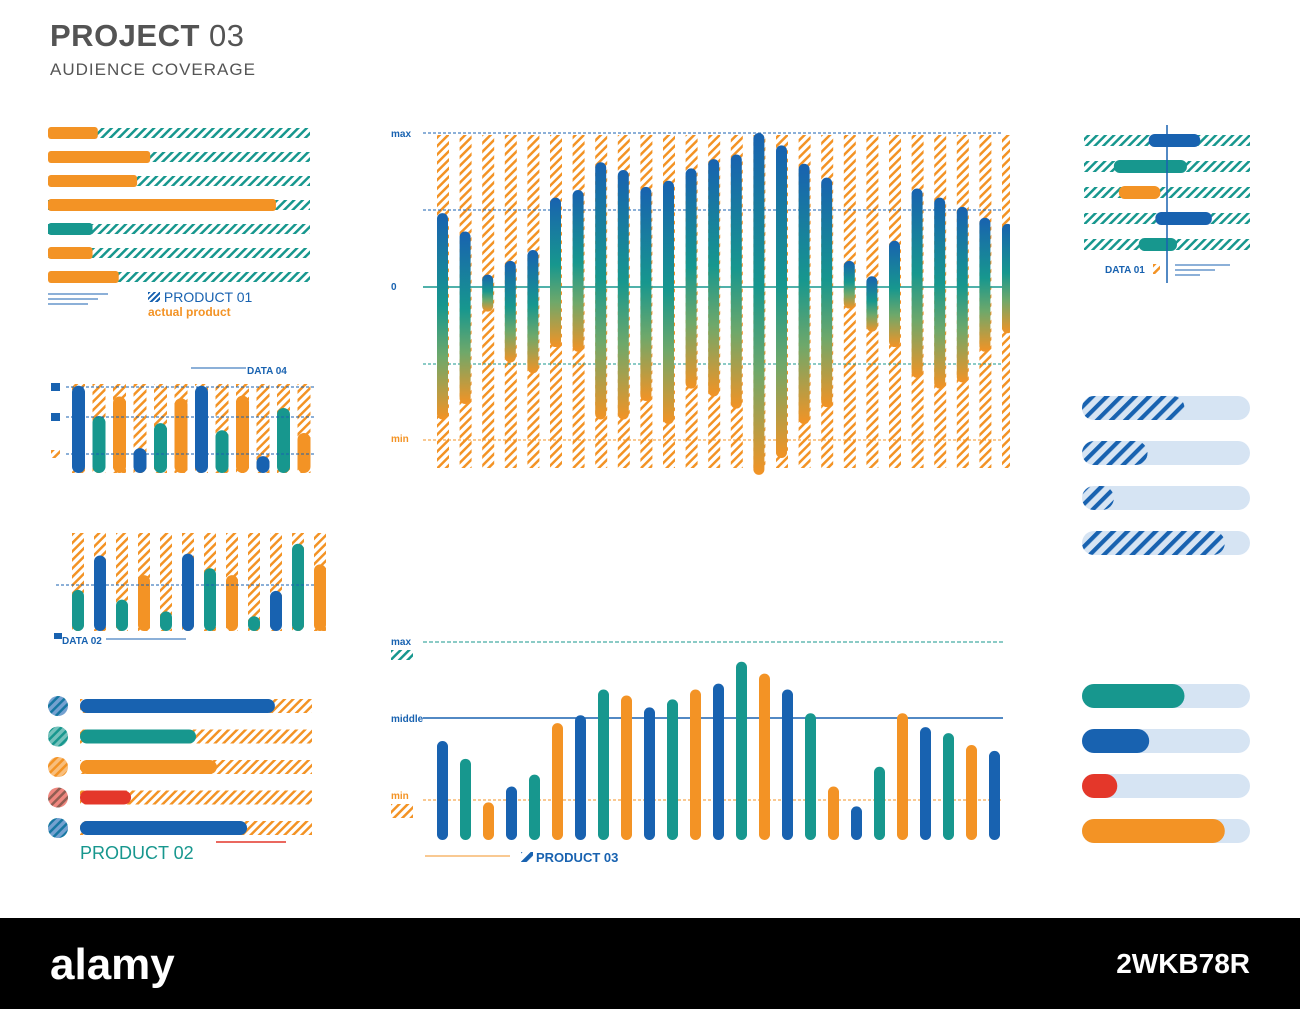 The width and height of the screenshot is (1300, 1009). I want to click on axis-label-middle: middle, so click(407, 719).